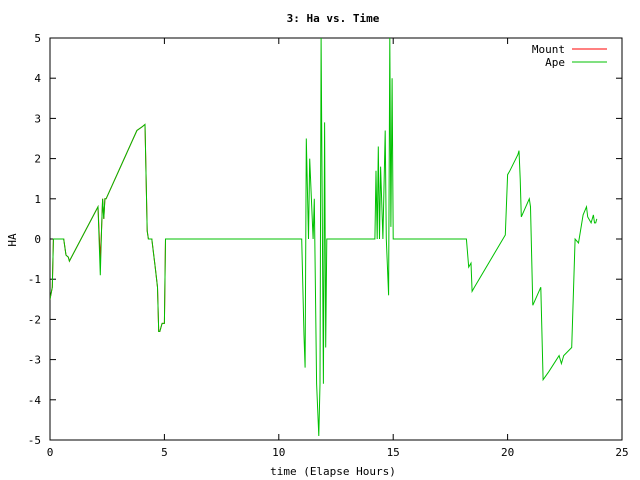 The image size is (640, 480). What do you see at coordinates (333, 471) in the screenshot?
I see `x-axis-label: time (Elapse Hours)` at bounding box center [333, 471].